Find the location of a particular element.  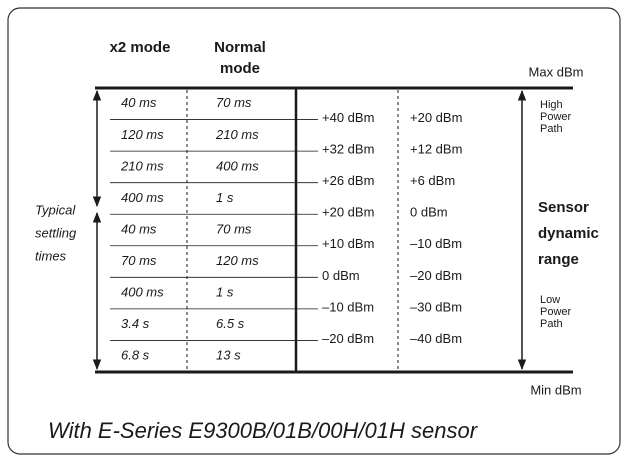

normal-time: 400 ms is located at coordinates (237, 165).